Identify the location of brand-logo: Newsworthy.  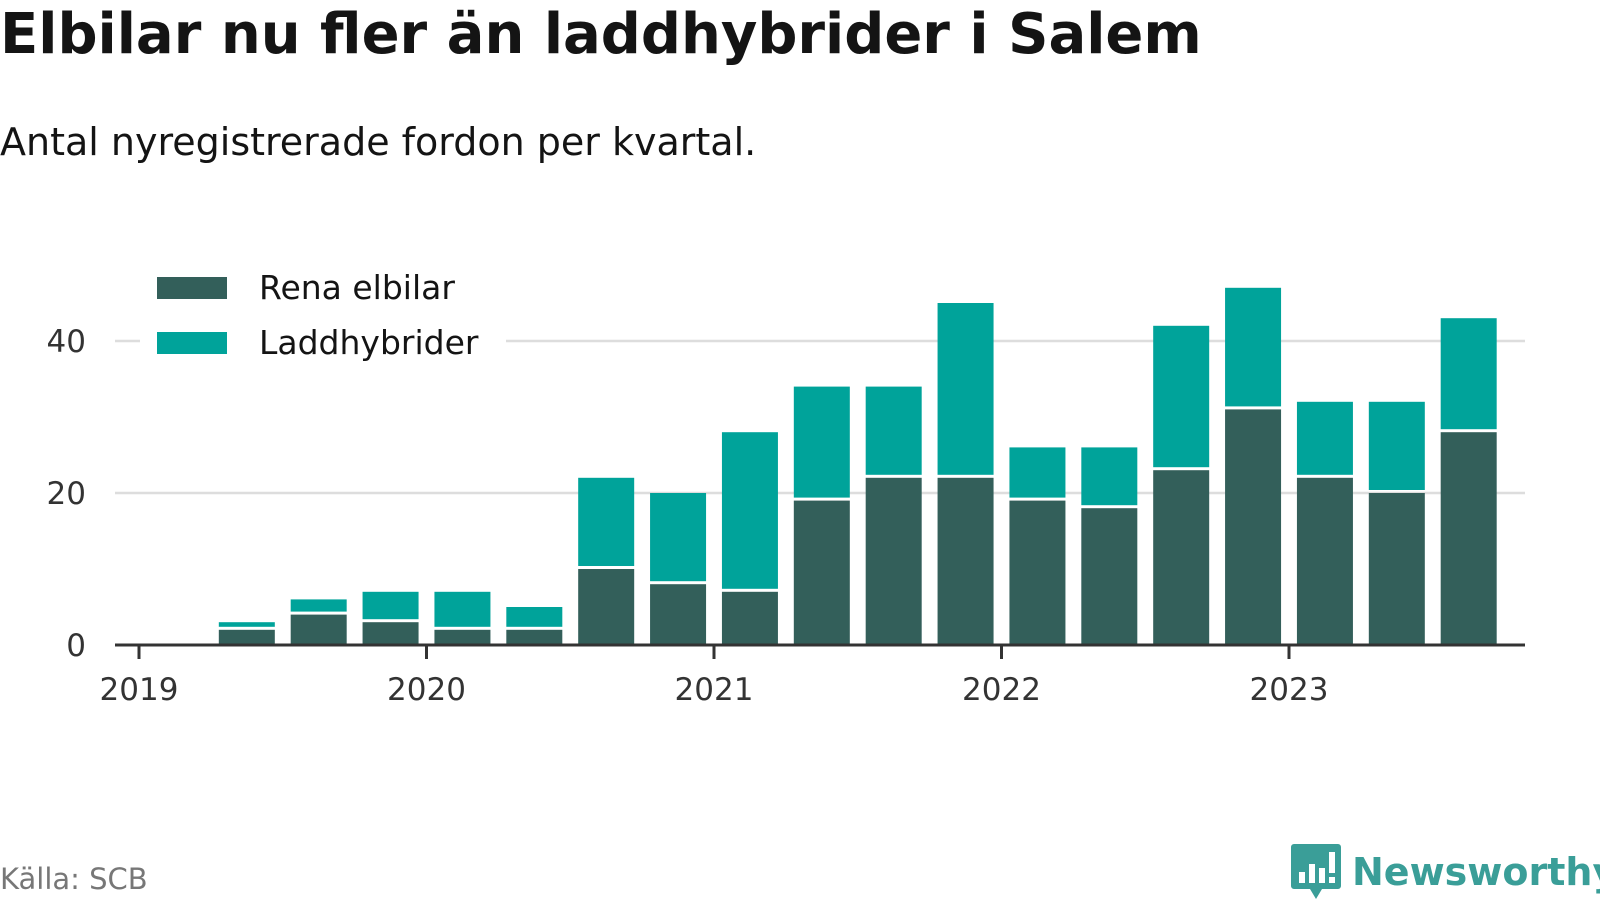
(1445, 872).